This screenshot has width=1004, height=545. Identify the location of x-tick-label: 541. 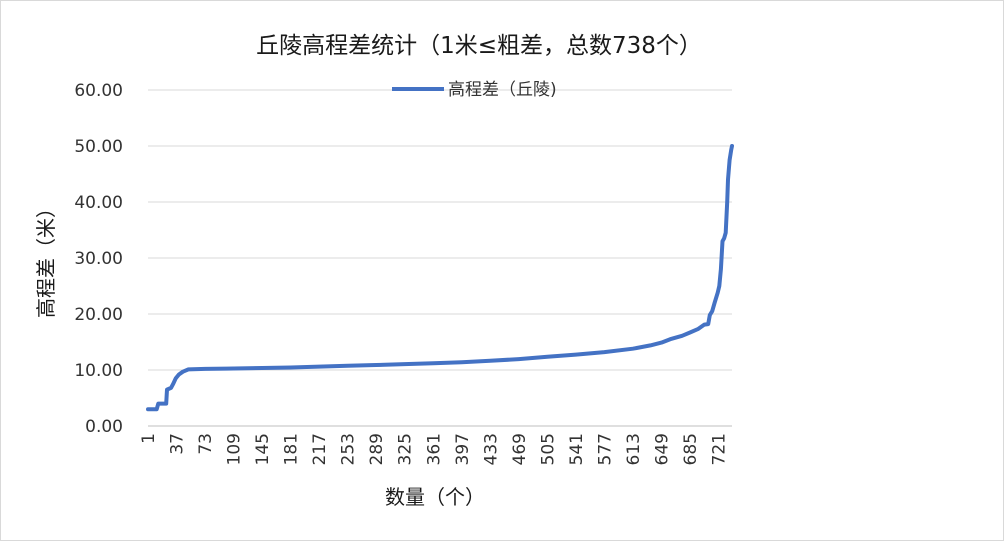
(577, 449).